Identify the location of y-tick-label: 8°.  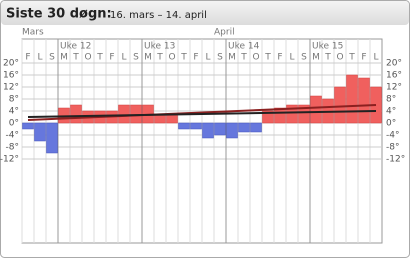
(14, 100).